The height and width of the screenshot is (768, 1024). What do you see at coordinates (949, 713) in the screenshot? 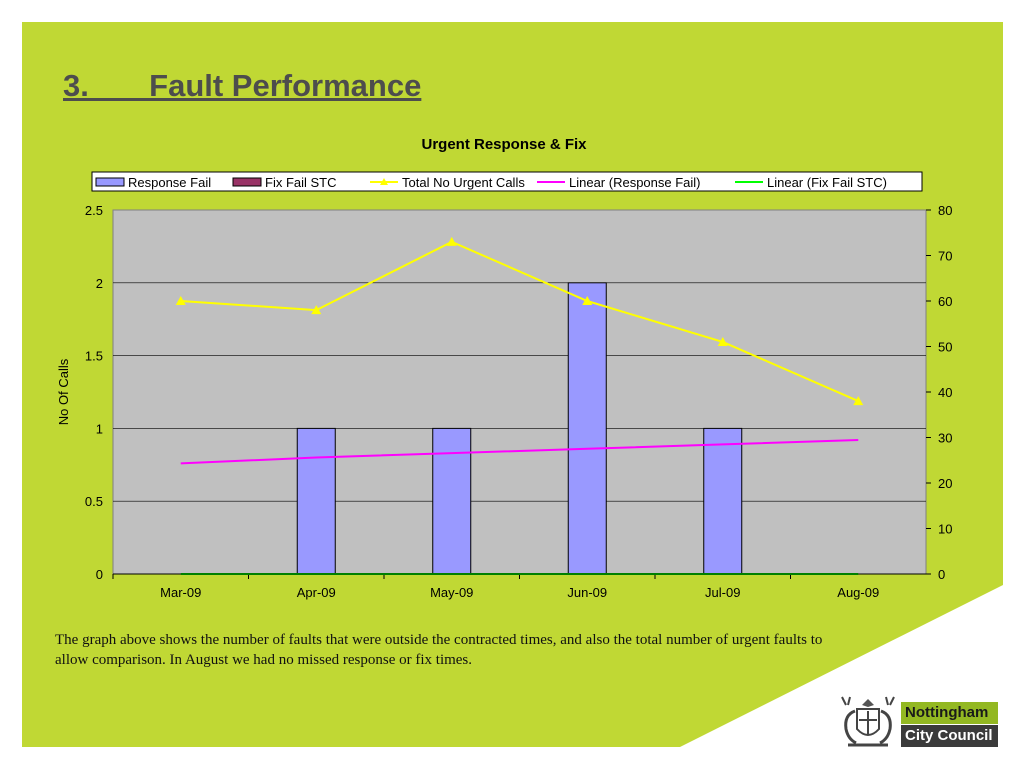
I see `logo-text-line1: Nottingham` at bounding box center [949, 713].